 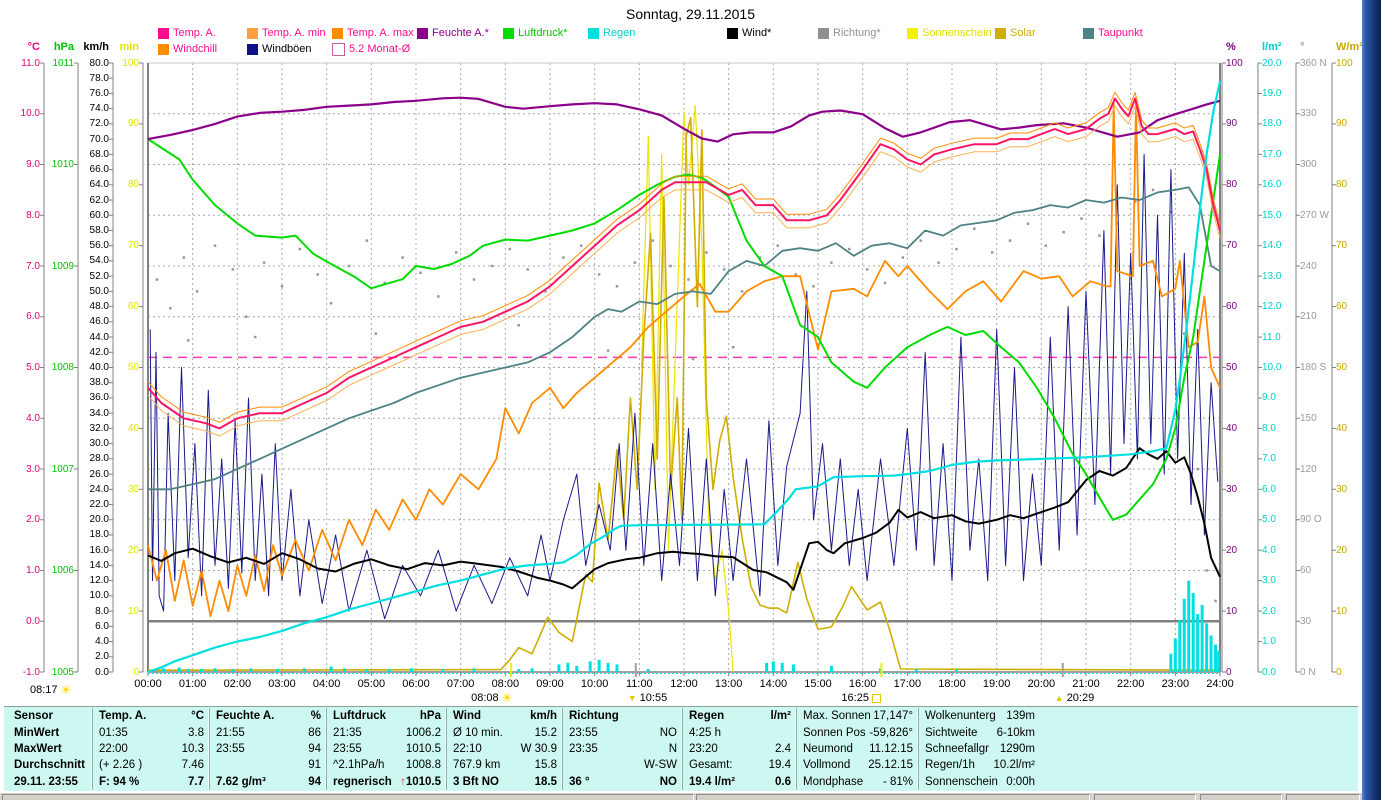 What do you see at coordinates (1269, 672) in the screenshot?
I see `axis-tick-label-lm2: 0.0` at bounding box center [1269, 672].